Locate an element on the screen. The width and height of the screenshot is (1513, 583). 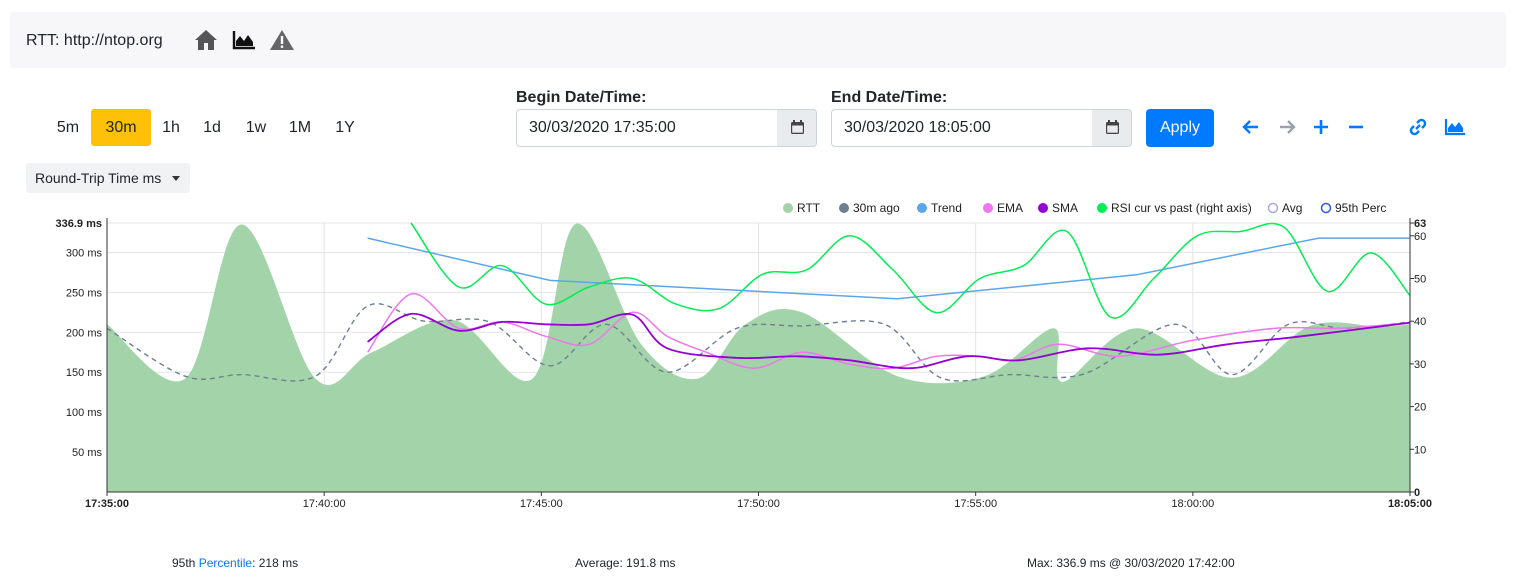
legend-label: RTT is located at coordinates (809, 208).